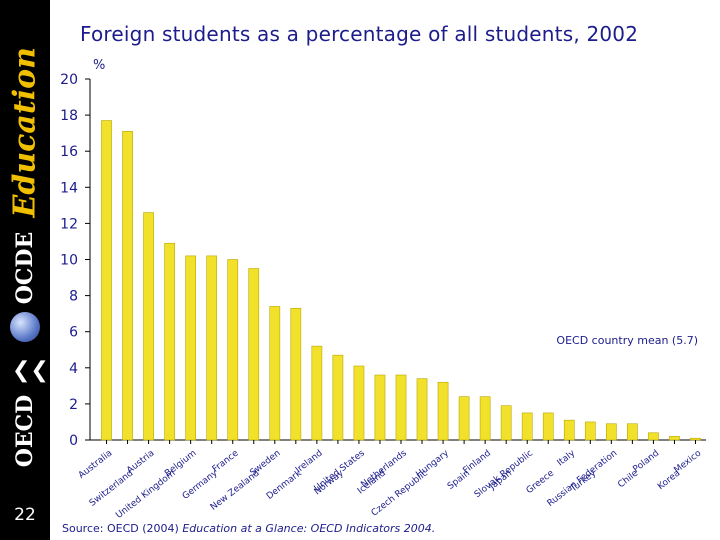 The width and height of the screenshot is (720, 540). Describe the element at coordinates (122, 528) in the screenshot. I see `source-prefix: Source: OECD (2004)` at that location.